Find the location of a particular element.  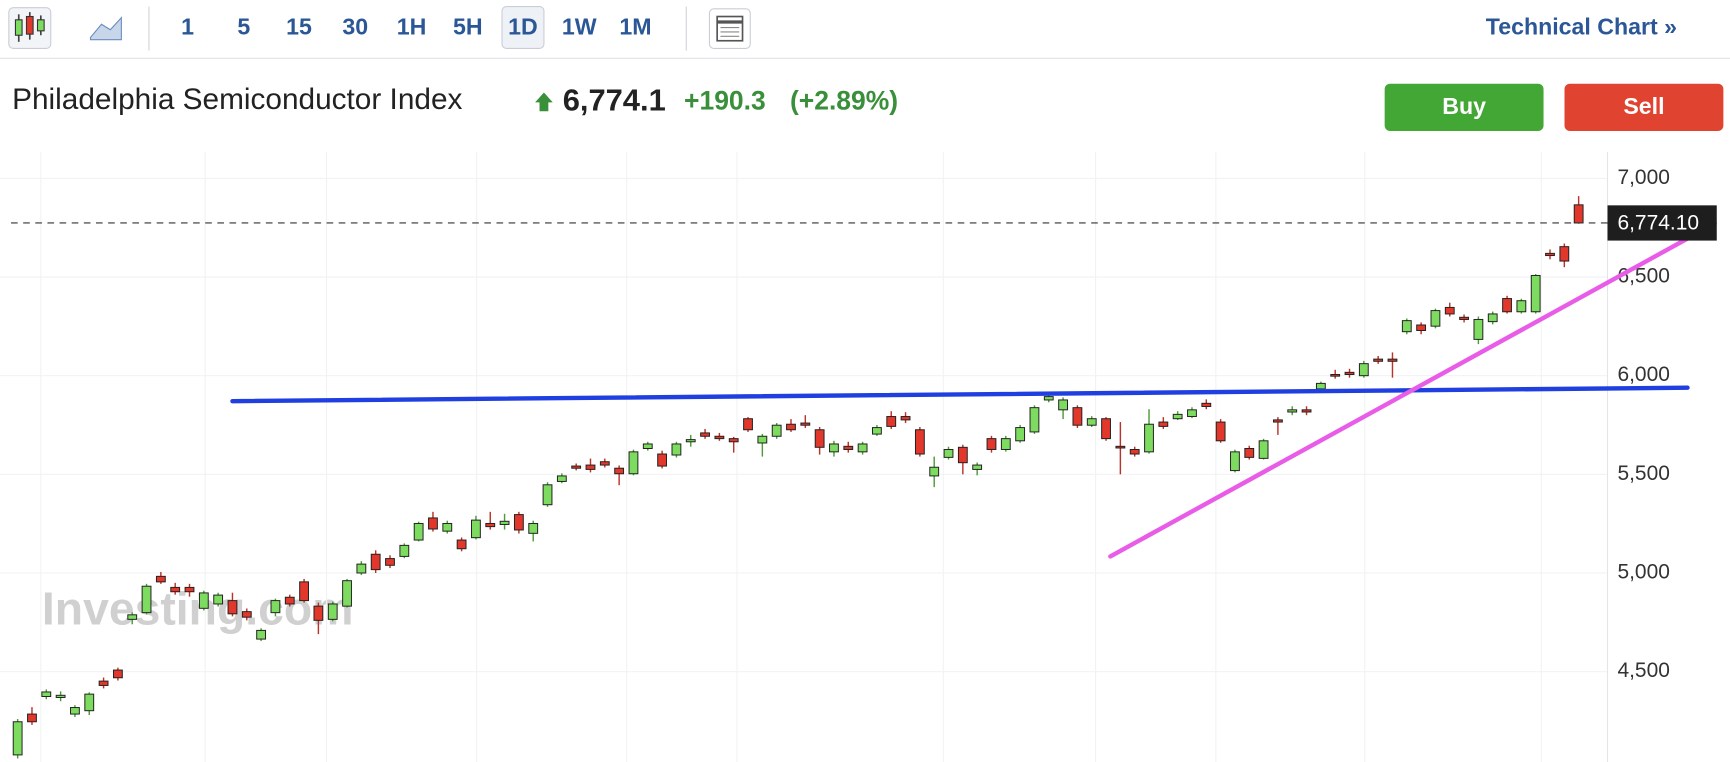

y-tick-label: 7,000 is located at coordinates (1643, 177).